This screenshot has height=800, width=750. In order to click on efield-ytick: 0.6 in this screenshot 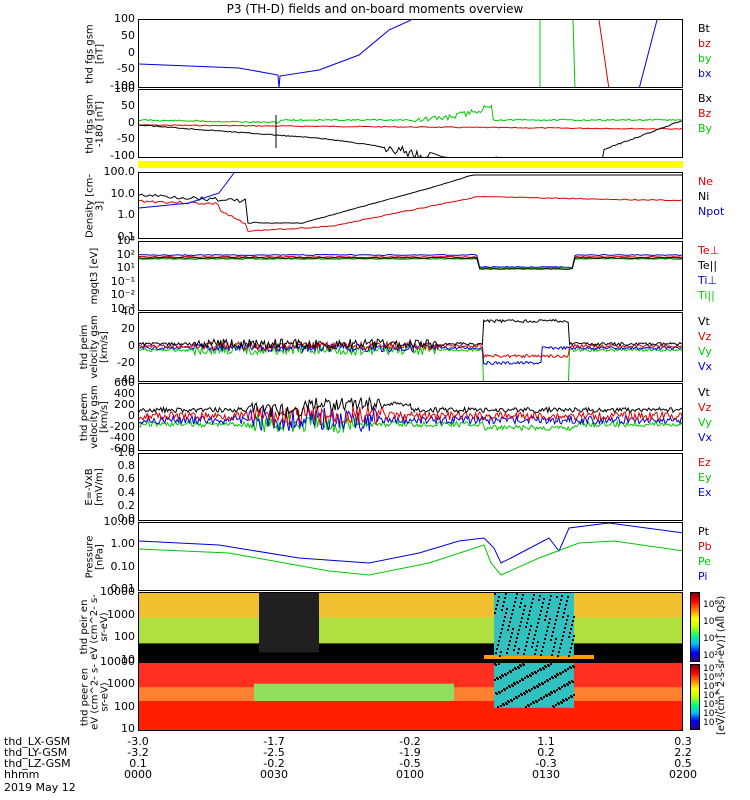, I will do `click(126, 479)`.